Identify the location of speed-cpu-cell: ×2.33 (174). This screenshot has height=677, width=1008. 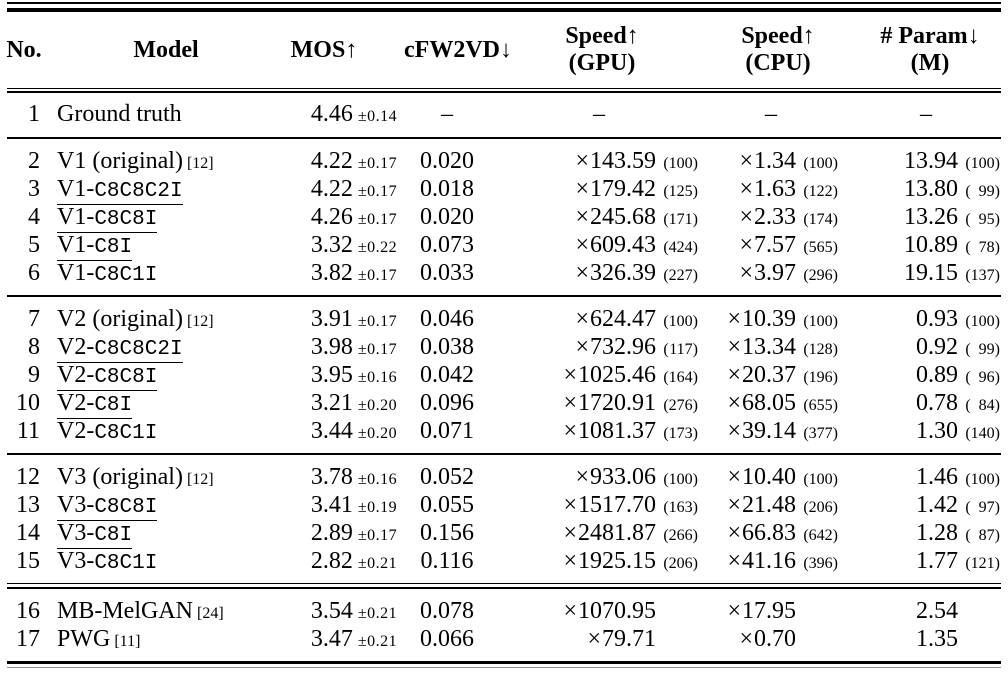
(778, 218).